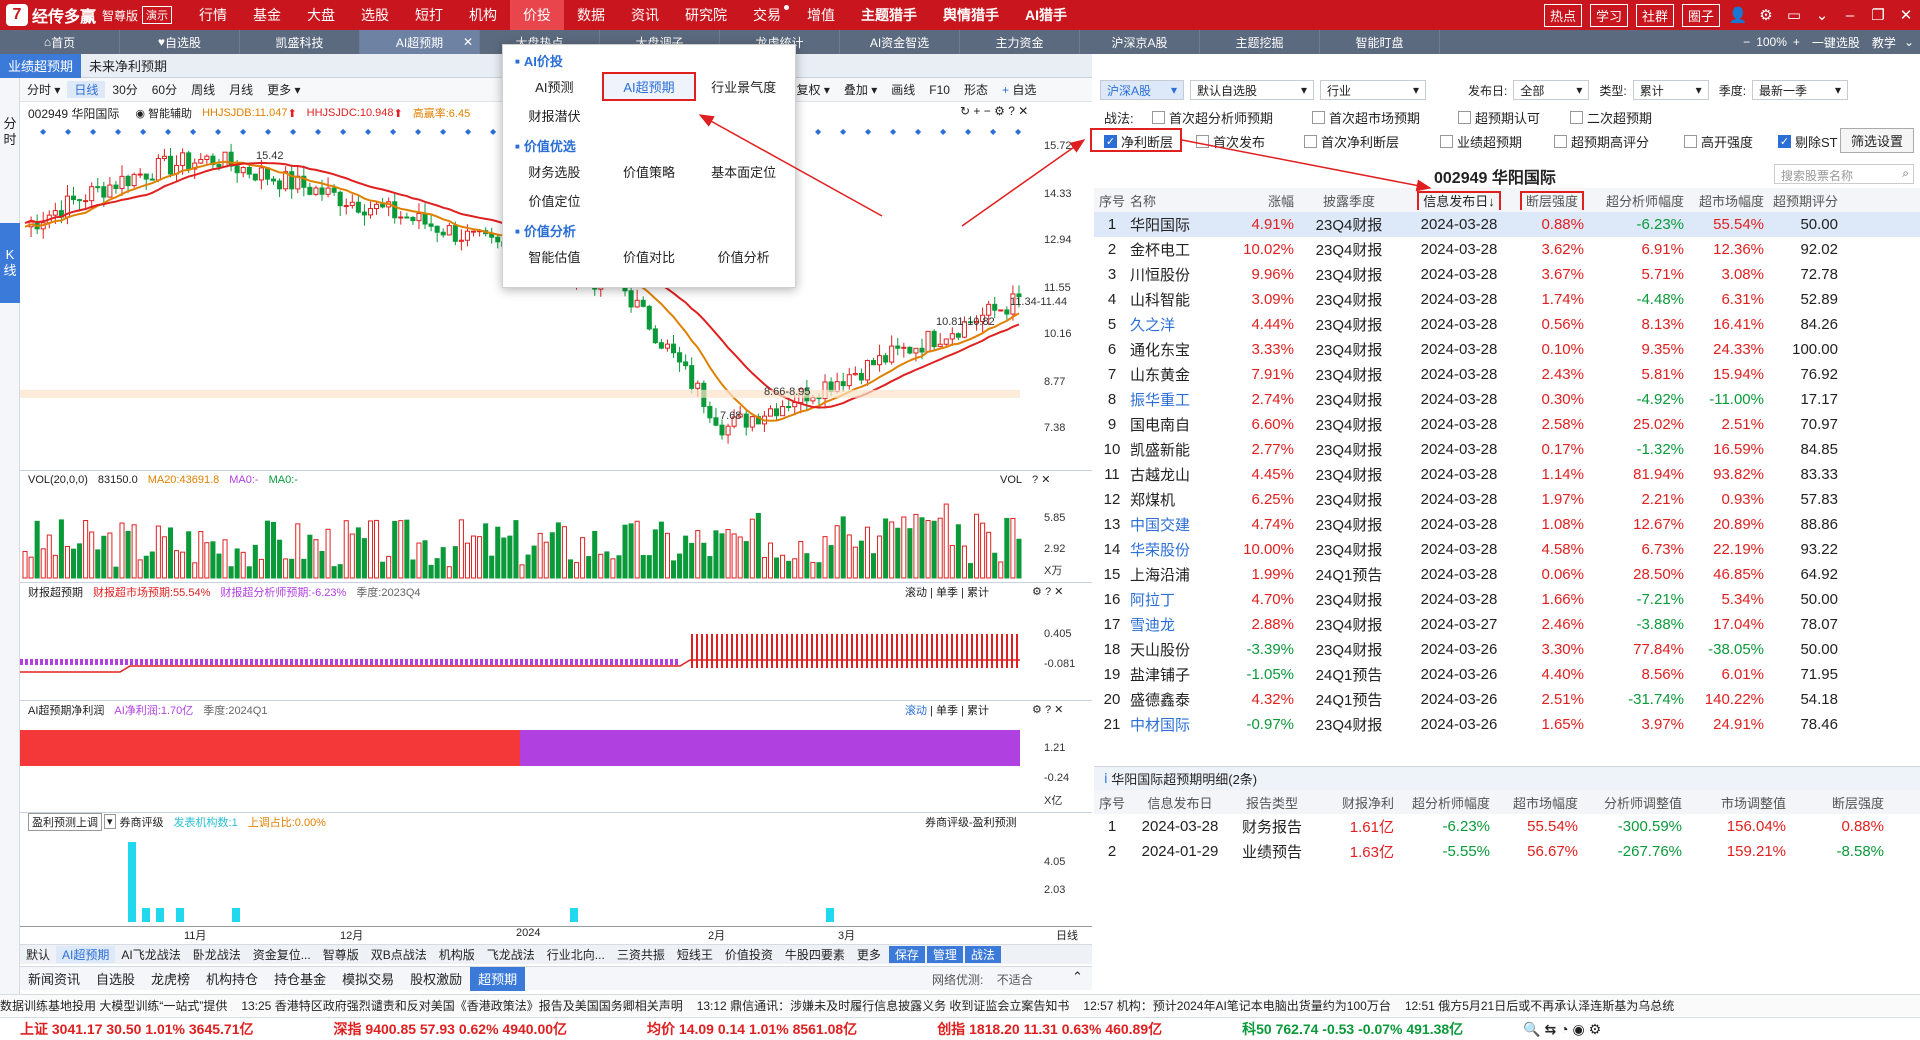 This screenshot has height=1040, width=1920. I want to click on filter-settings-button: 筛选设置, so click(1877, 140).